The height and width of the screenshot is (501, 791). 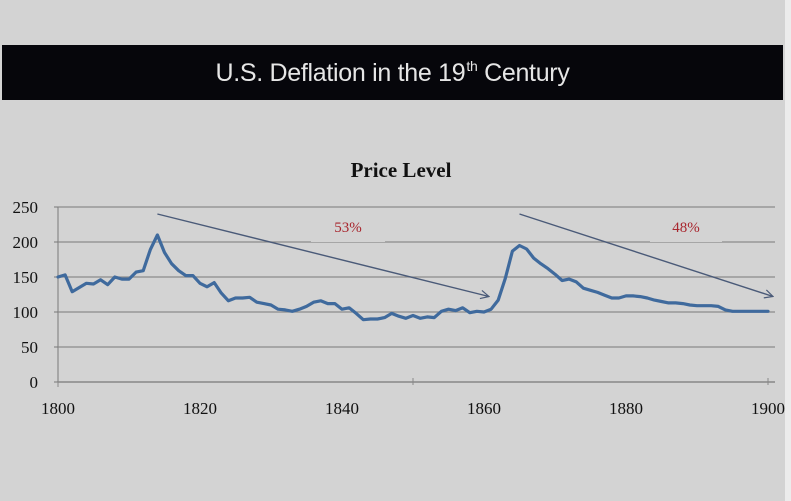 I want to click on x-tick-label: 1840, so click(x=342, y=408).